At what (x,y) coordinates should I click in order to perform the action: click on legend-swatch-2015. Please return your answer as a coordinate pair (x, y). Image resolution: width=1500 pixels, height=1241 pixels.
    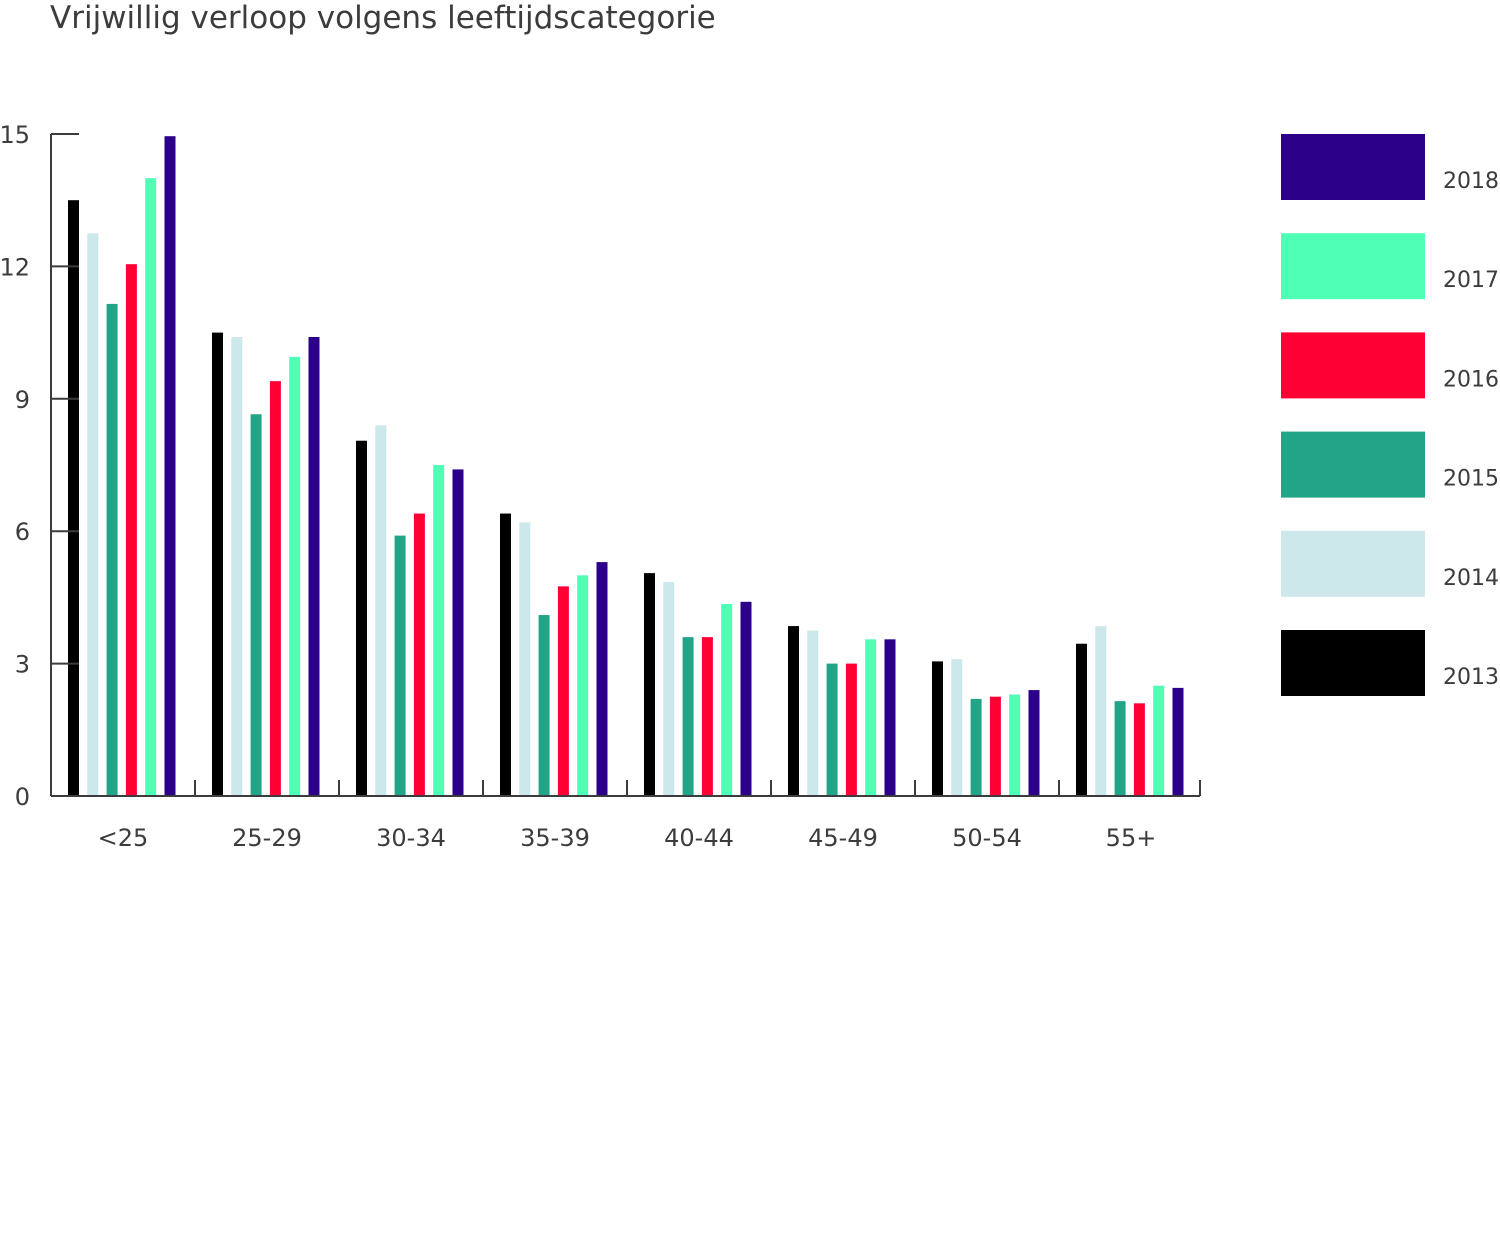
    Looking at the image, I should click on (1353, 464).